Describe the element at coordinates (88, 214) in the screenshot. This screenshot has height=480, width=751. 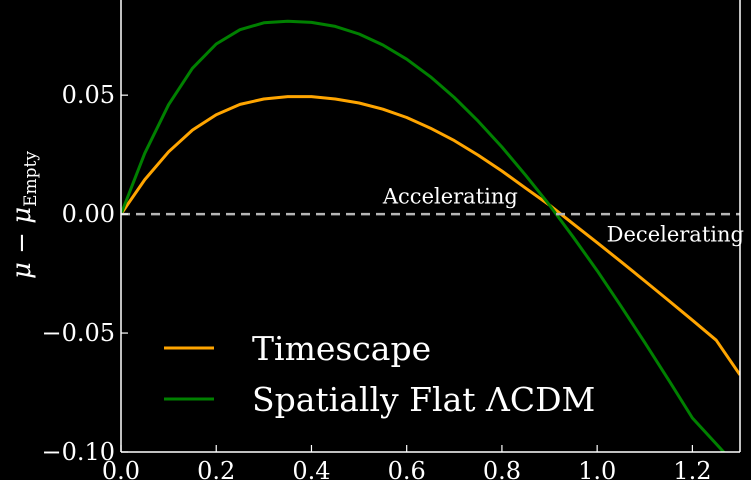
I see `y-tick-label: 0.00` at that location.